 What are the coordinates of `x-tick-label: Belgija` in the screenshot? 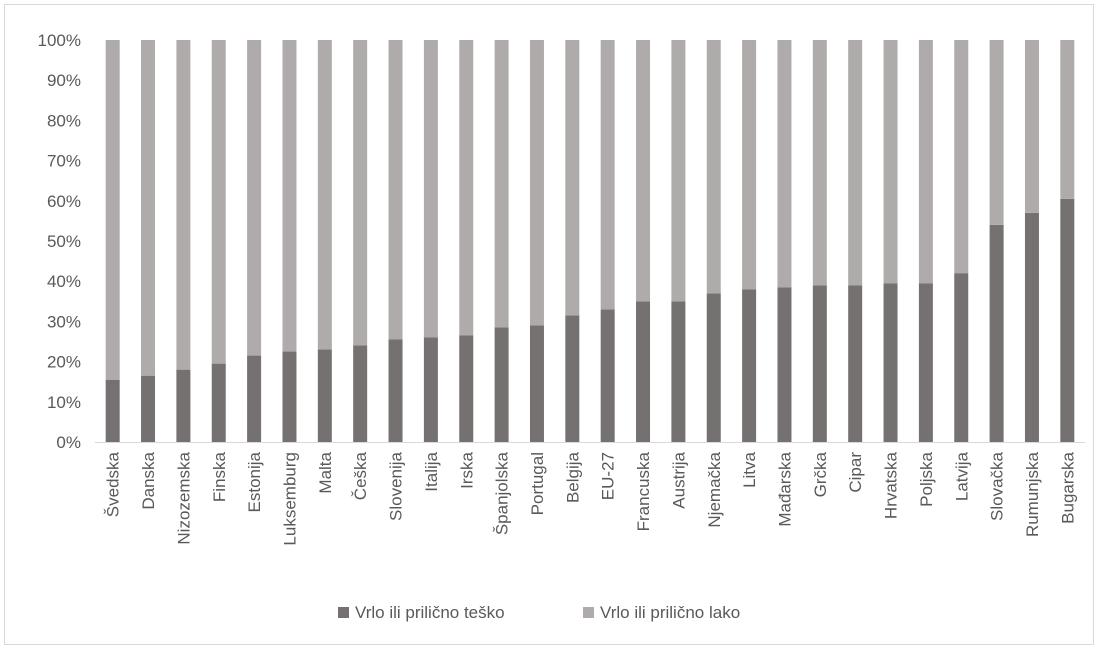 It's located at (572, 477).